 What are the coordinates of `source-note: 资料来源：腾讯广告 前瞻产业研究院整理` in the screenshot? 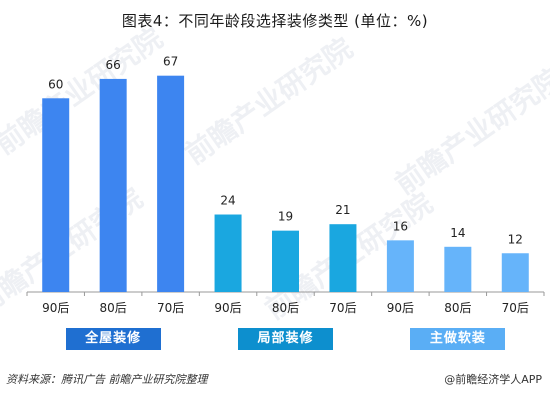 It's located at (107, 379).